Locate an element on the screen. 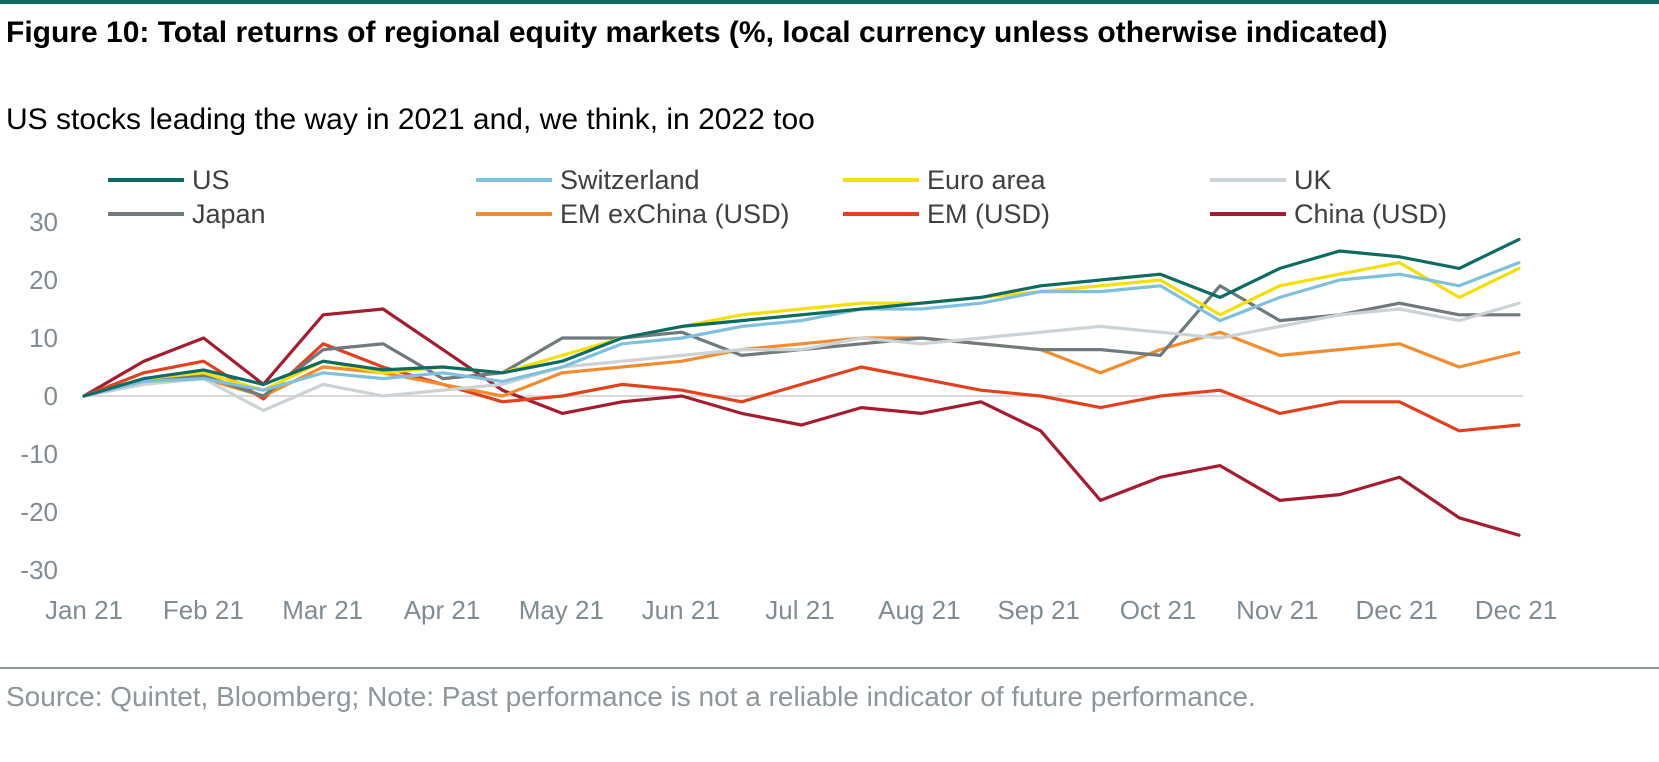  legend-label: Switzerland is located at coordinates (630, 180).